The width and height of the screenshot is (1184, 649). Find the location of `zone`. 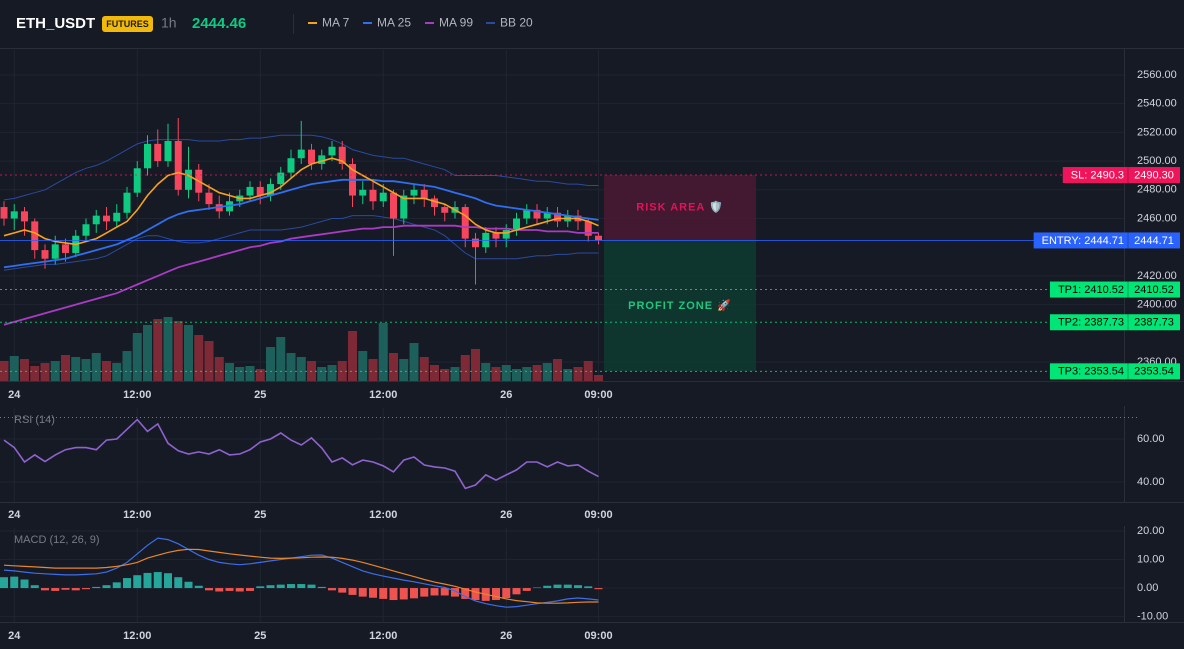

zone is located at coordinates (680, 208).